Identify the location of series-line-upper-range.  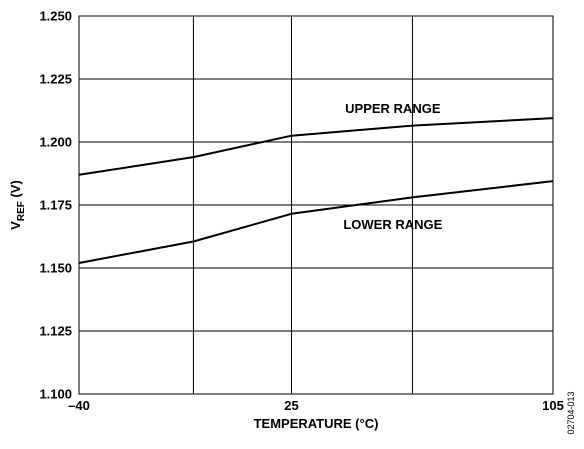
(316, 146).